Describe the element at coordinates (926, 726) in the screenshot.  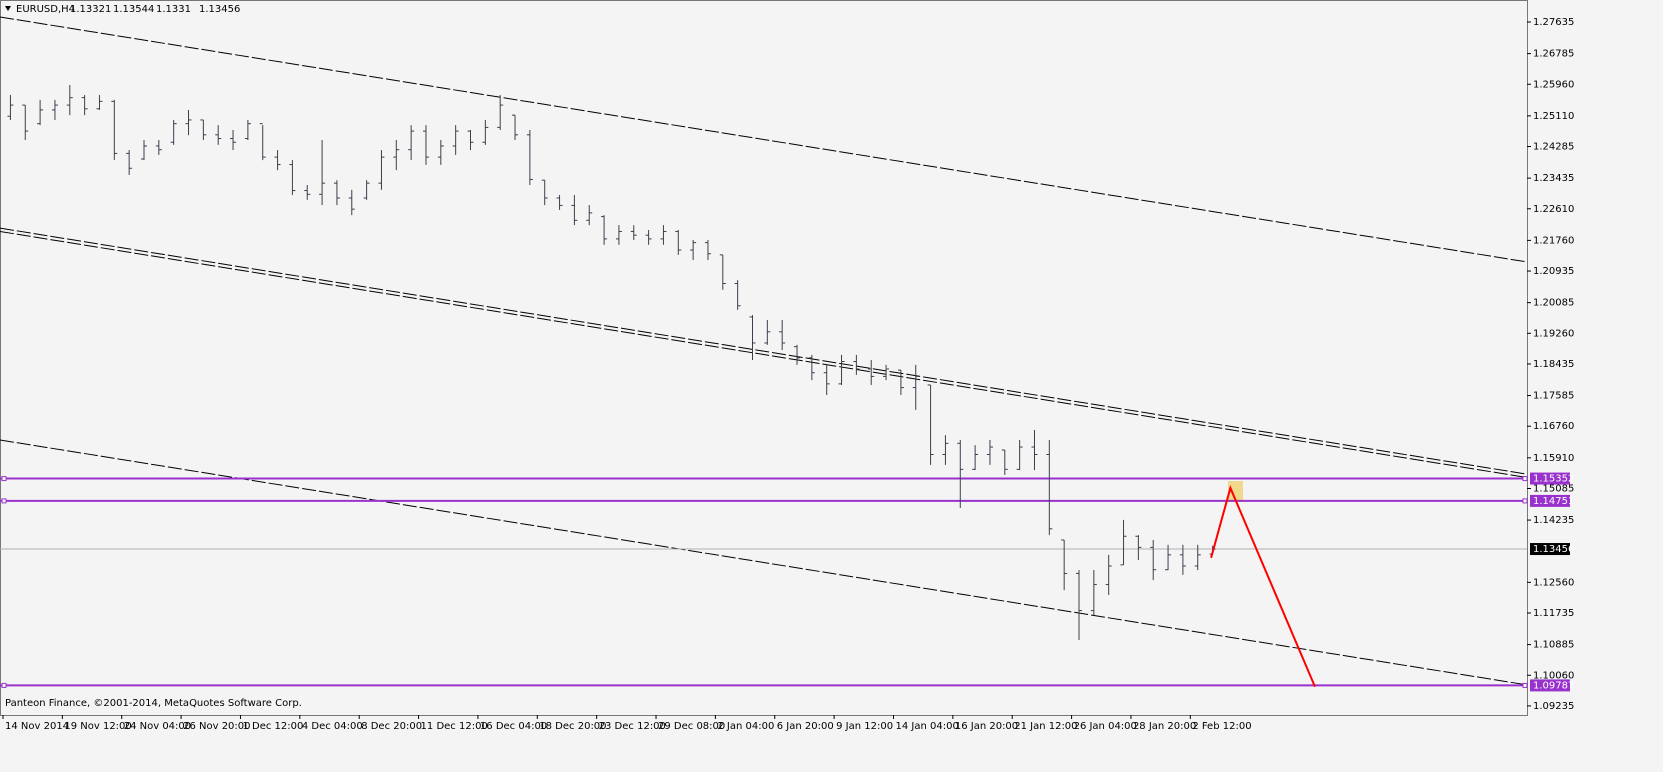
I see `x-tick-label: 14 Jan 04:00` at that location.